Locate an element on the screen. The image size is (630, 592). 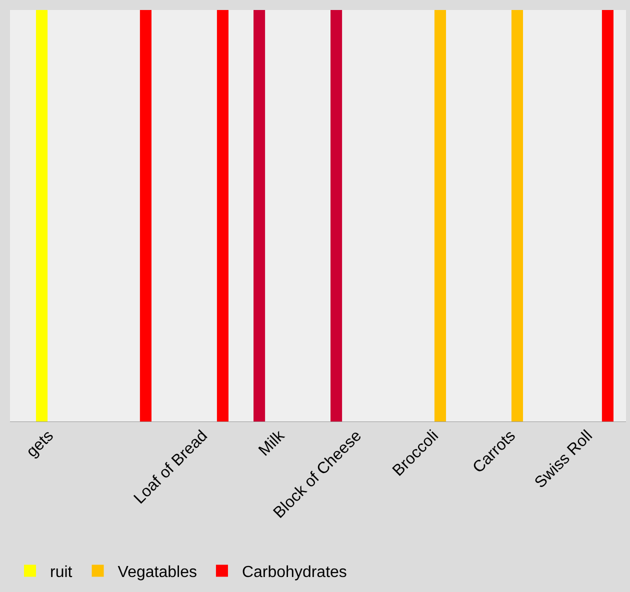
x-tick-label: Milk is located at coordinates (272, 443).